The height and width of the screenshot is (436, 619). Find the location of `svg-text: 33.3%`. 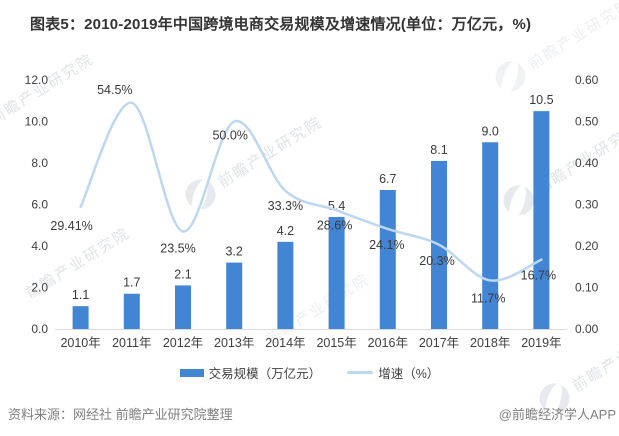

svg-text: 33.3% is located at coordinates (285, 206).